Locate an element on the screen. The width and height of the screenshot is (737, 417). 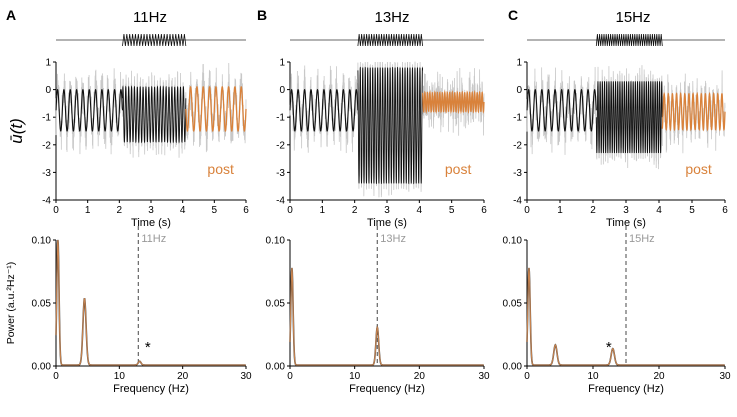
frequency-marker-label: 13Hz is located at coordinates (393, 239).